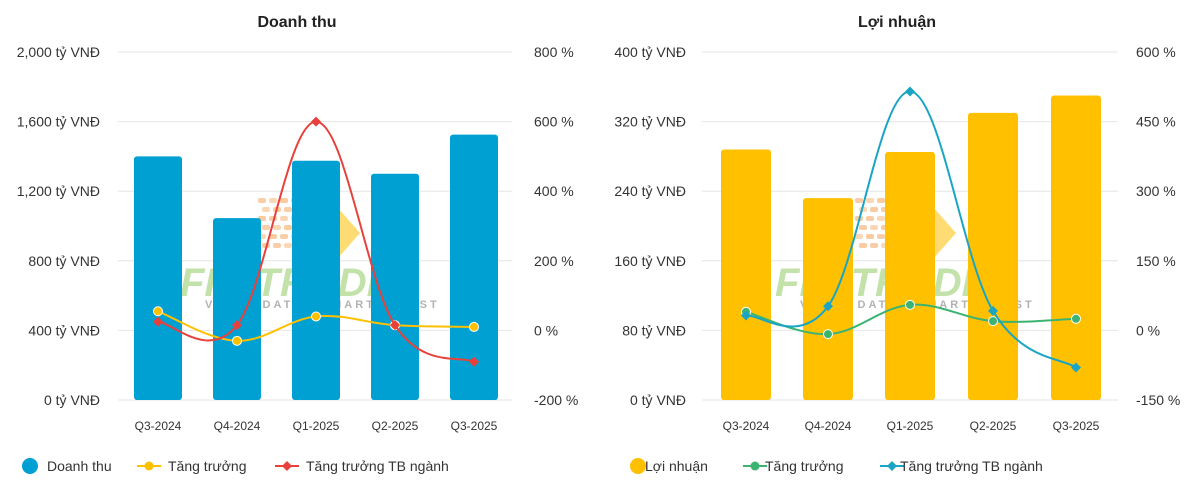 The width and height of the screenshot is (1192, 494). I want to click on y-right-tick-label: 200 %, so click(554, 261).